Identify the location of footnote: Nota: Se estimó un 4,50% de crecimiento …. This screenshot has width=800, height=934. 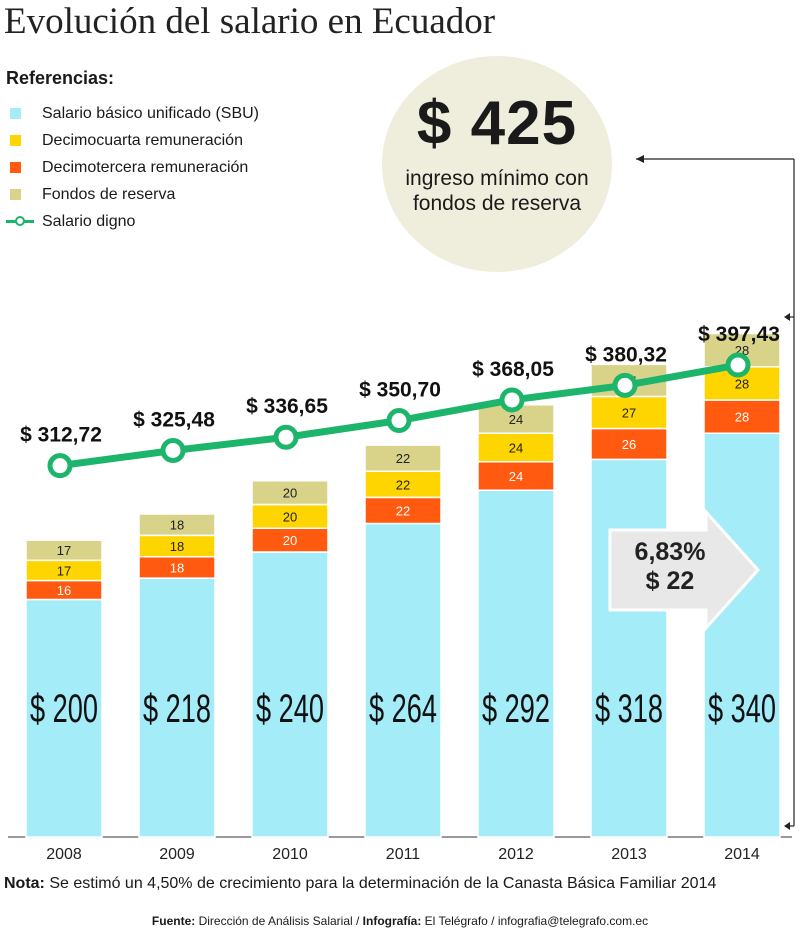
(360, 884).